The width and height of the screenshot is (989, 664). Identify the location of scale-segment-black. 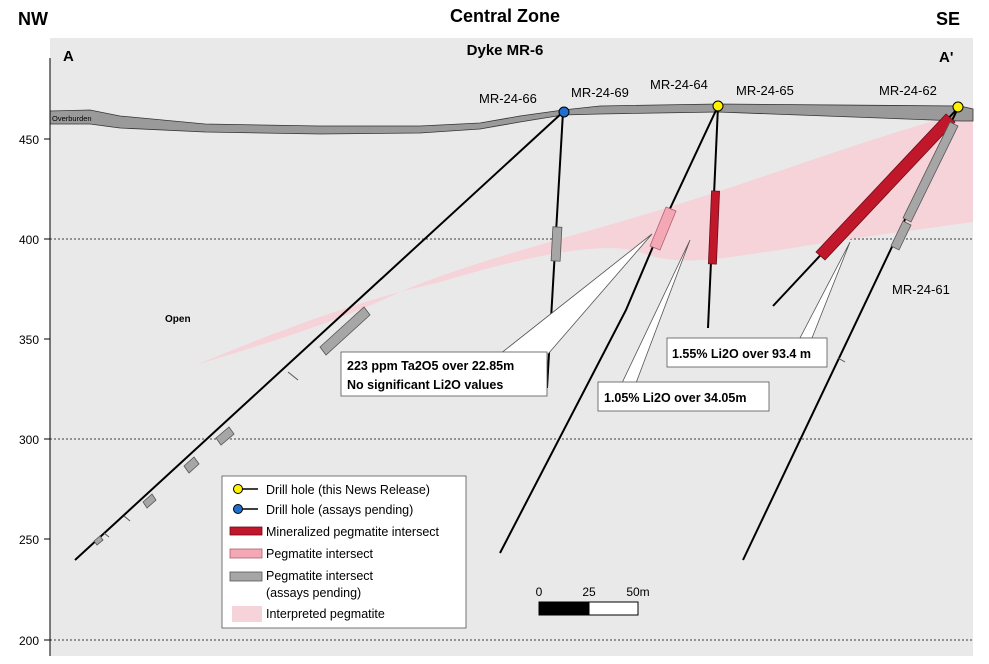
(564, 608).